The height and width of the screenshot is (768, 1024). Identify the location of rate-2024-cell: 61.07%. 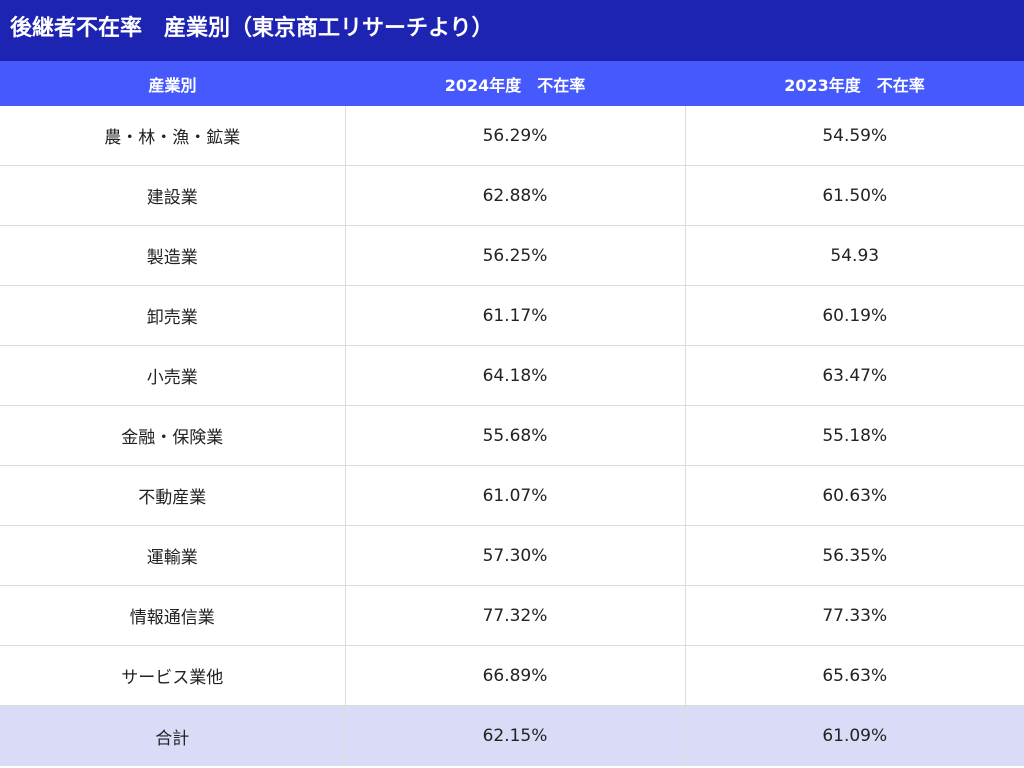
(515, 495).